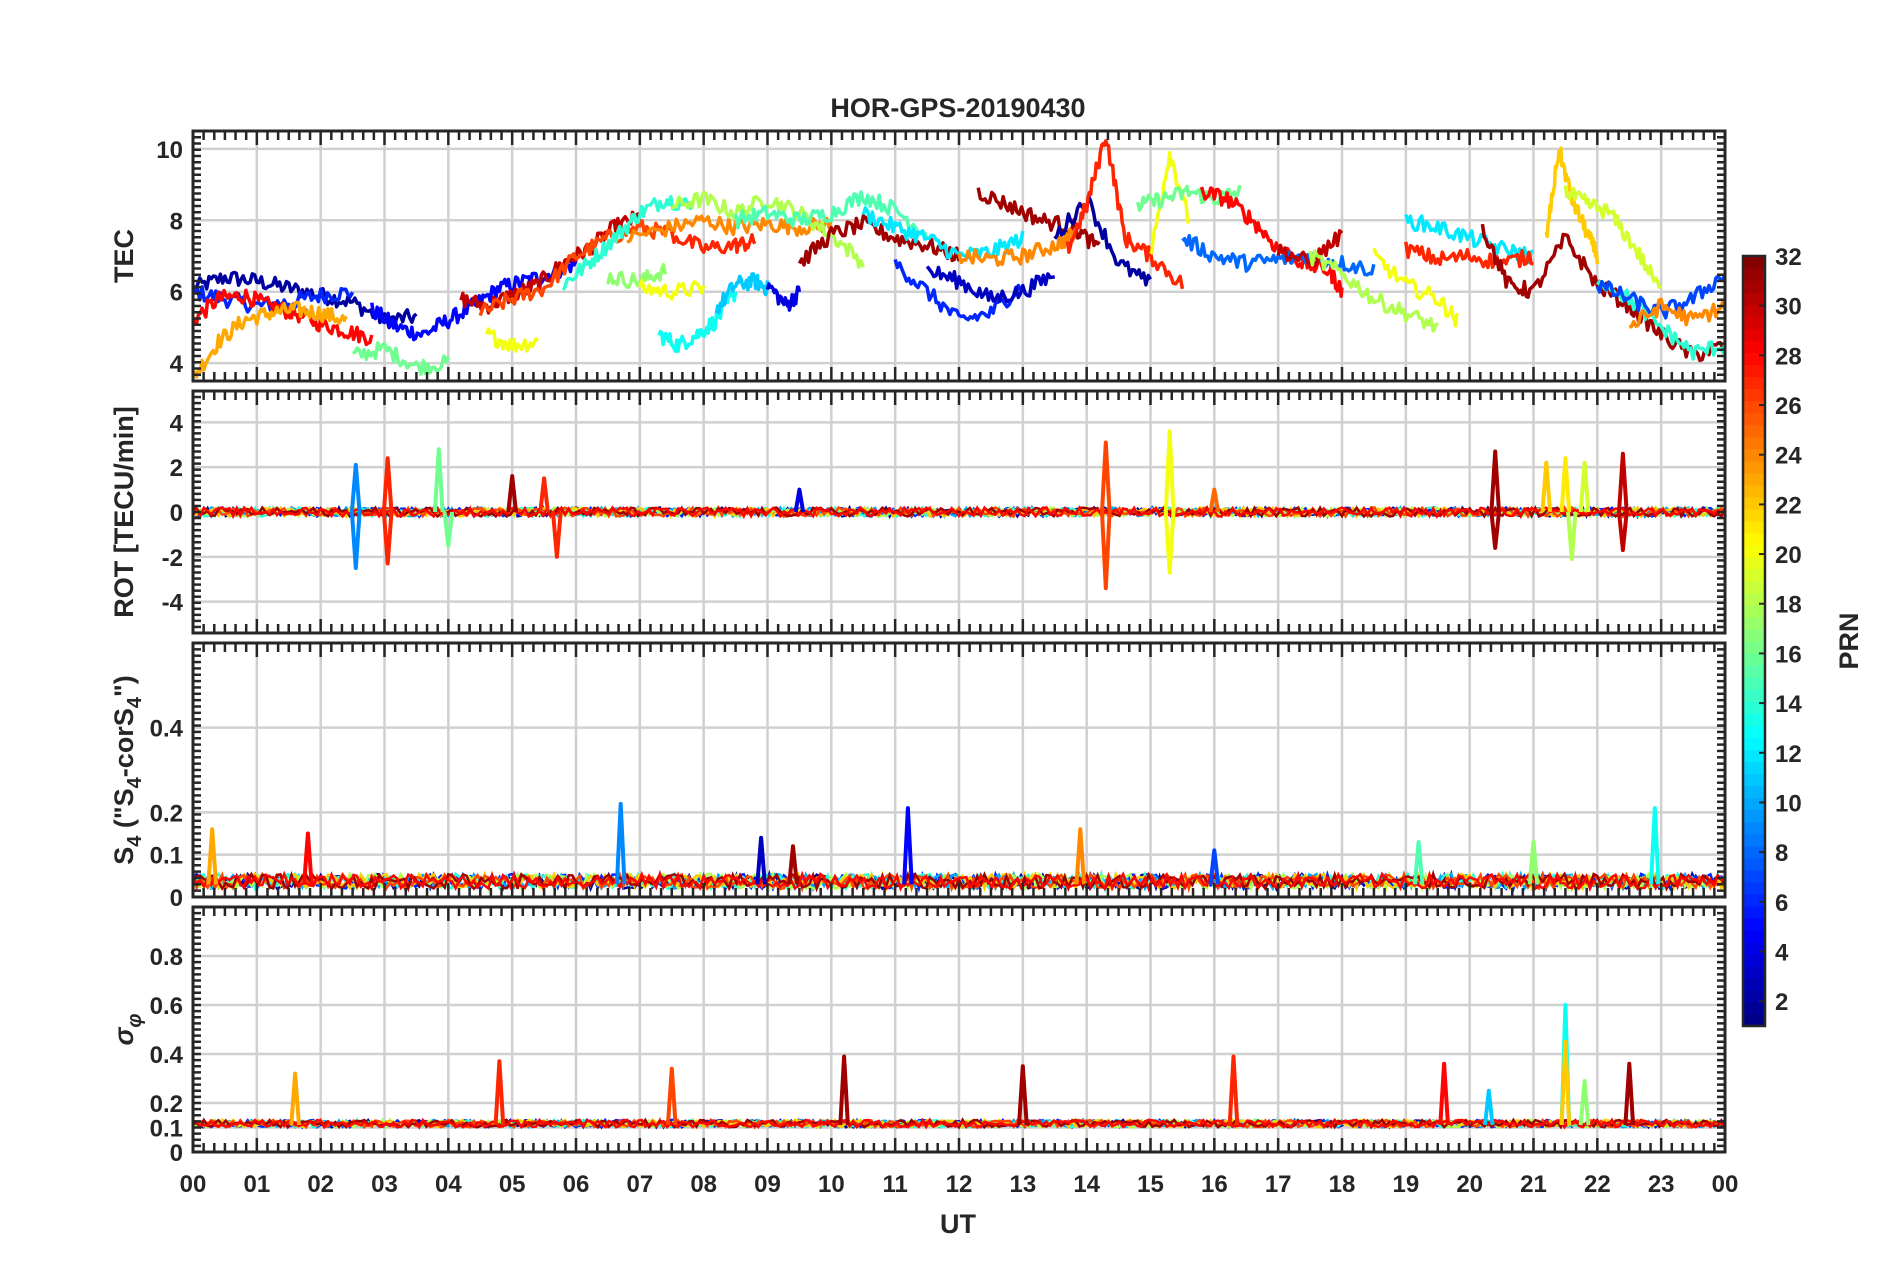 This screenshot has height=1272, width=1902. I want to click on plot-area, so click(959, 510).